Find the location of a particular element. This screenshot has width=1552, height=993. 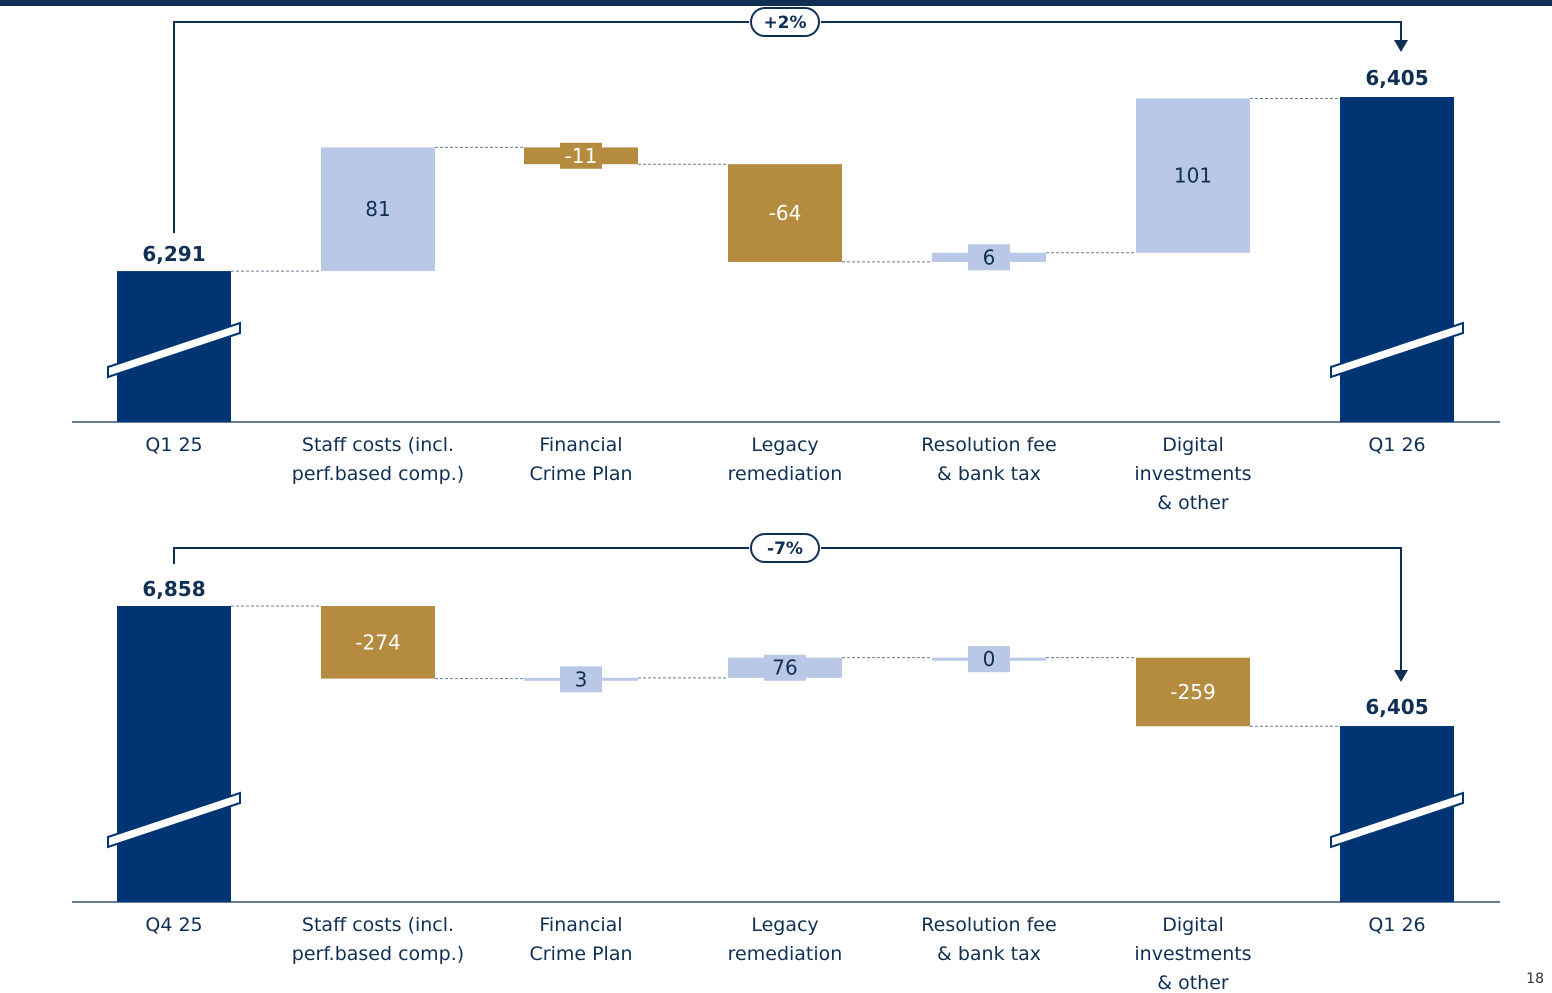

change-label: -7% is located at coordinates (785, 549).